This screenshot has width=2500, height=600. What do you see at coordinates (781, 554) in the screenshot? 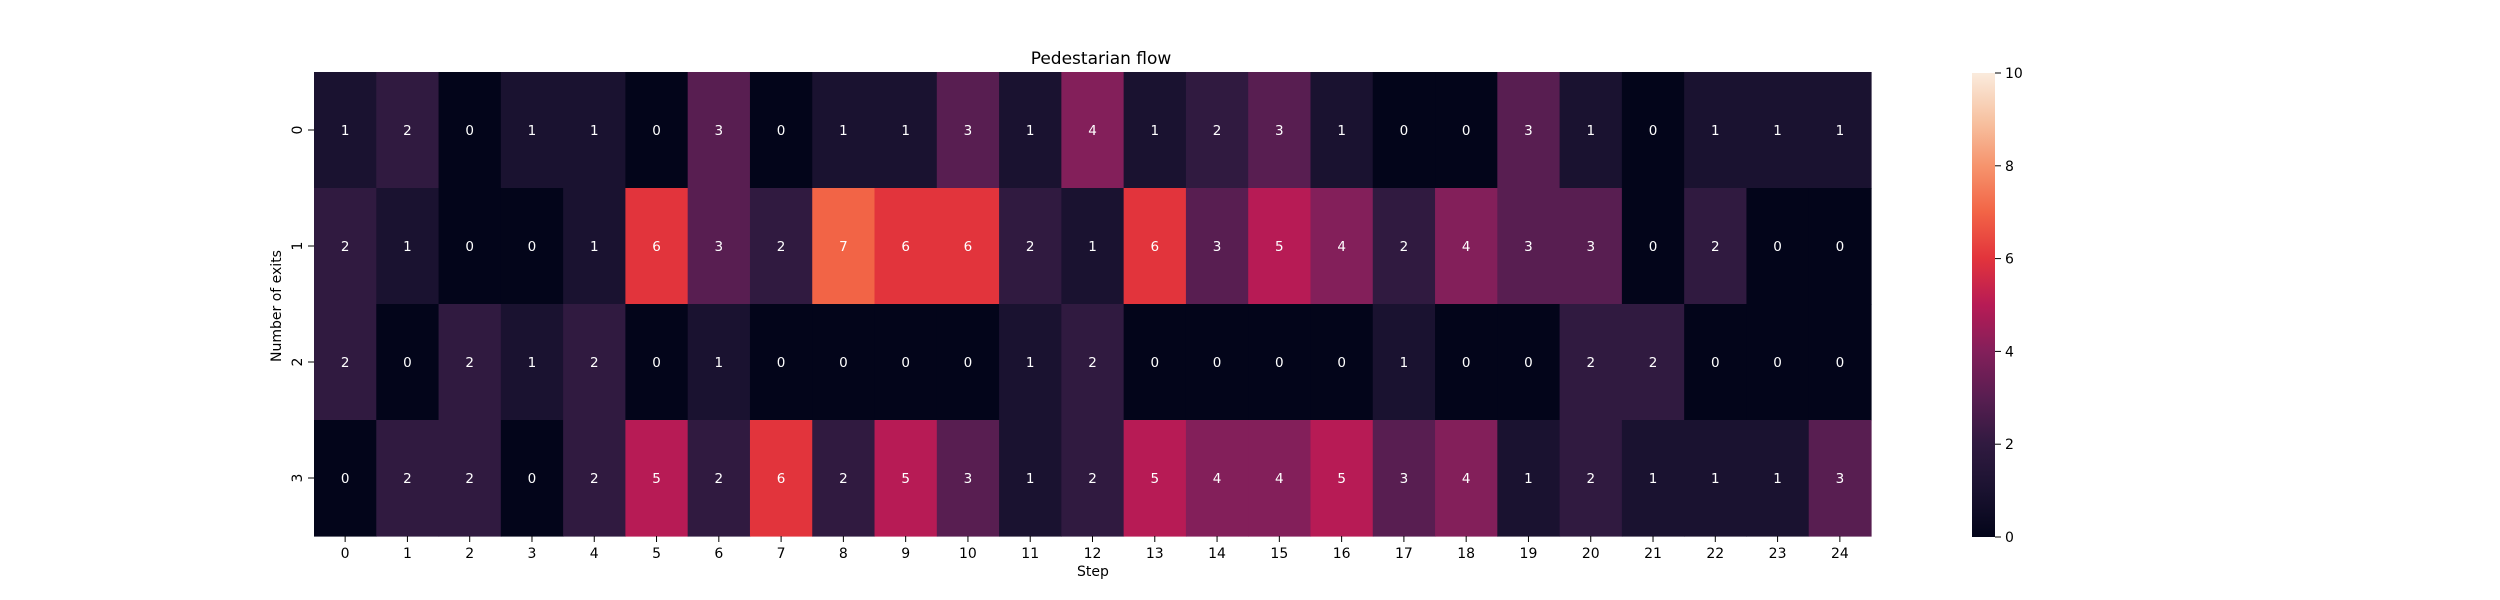
I see `x-tick-label: 7` at bounding box center [781, 554].